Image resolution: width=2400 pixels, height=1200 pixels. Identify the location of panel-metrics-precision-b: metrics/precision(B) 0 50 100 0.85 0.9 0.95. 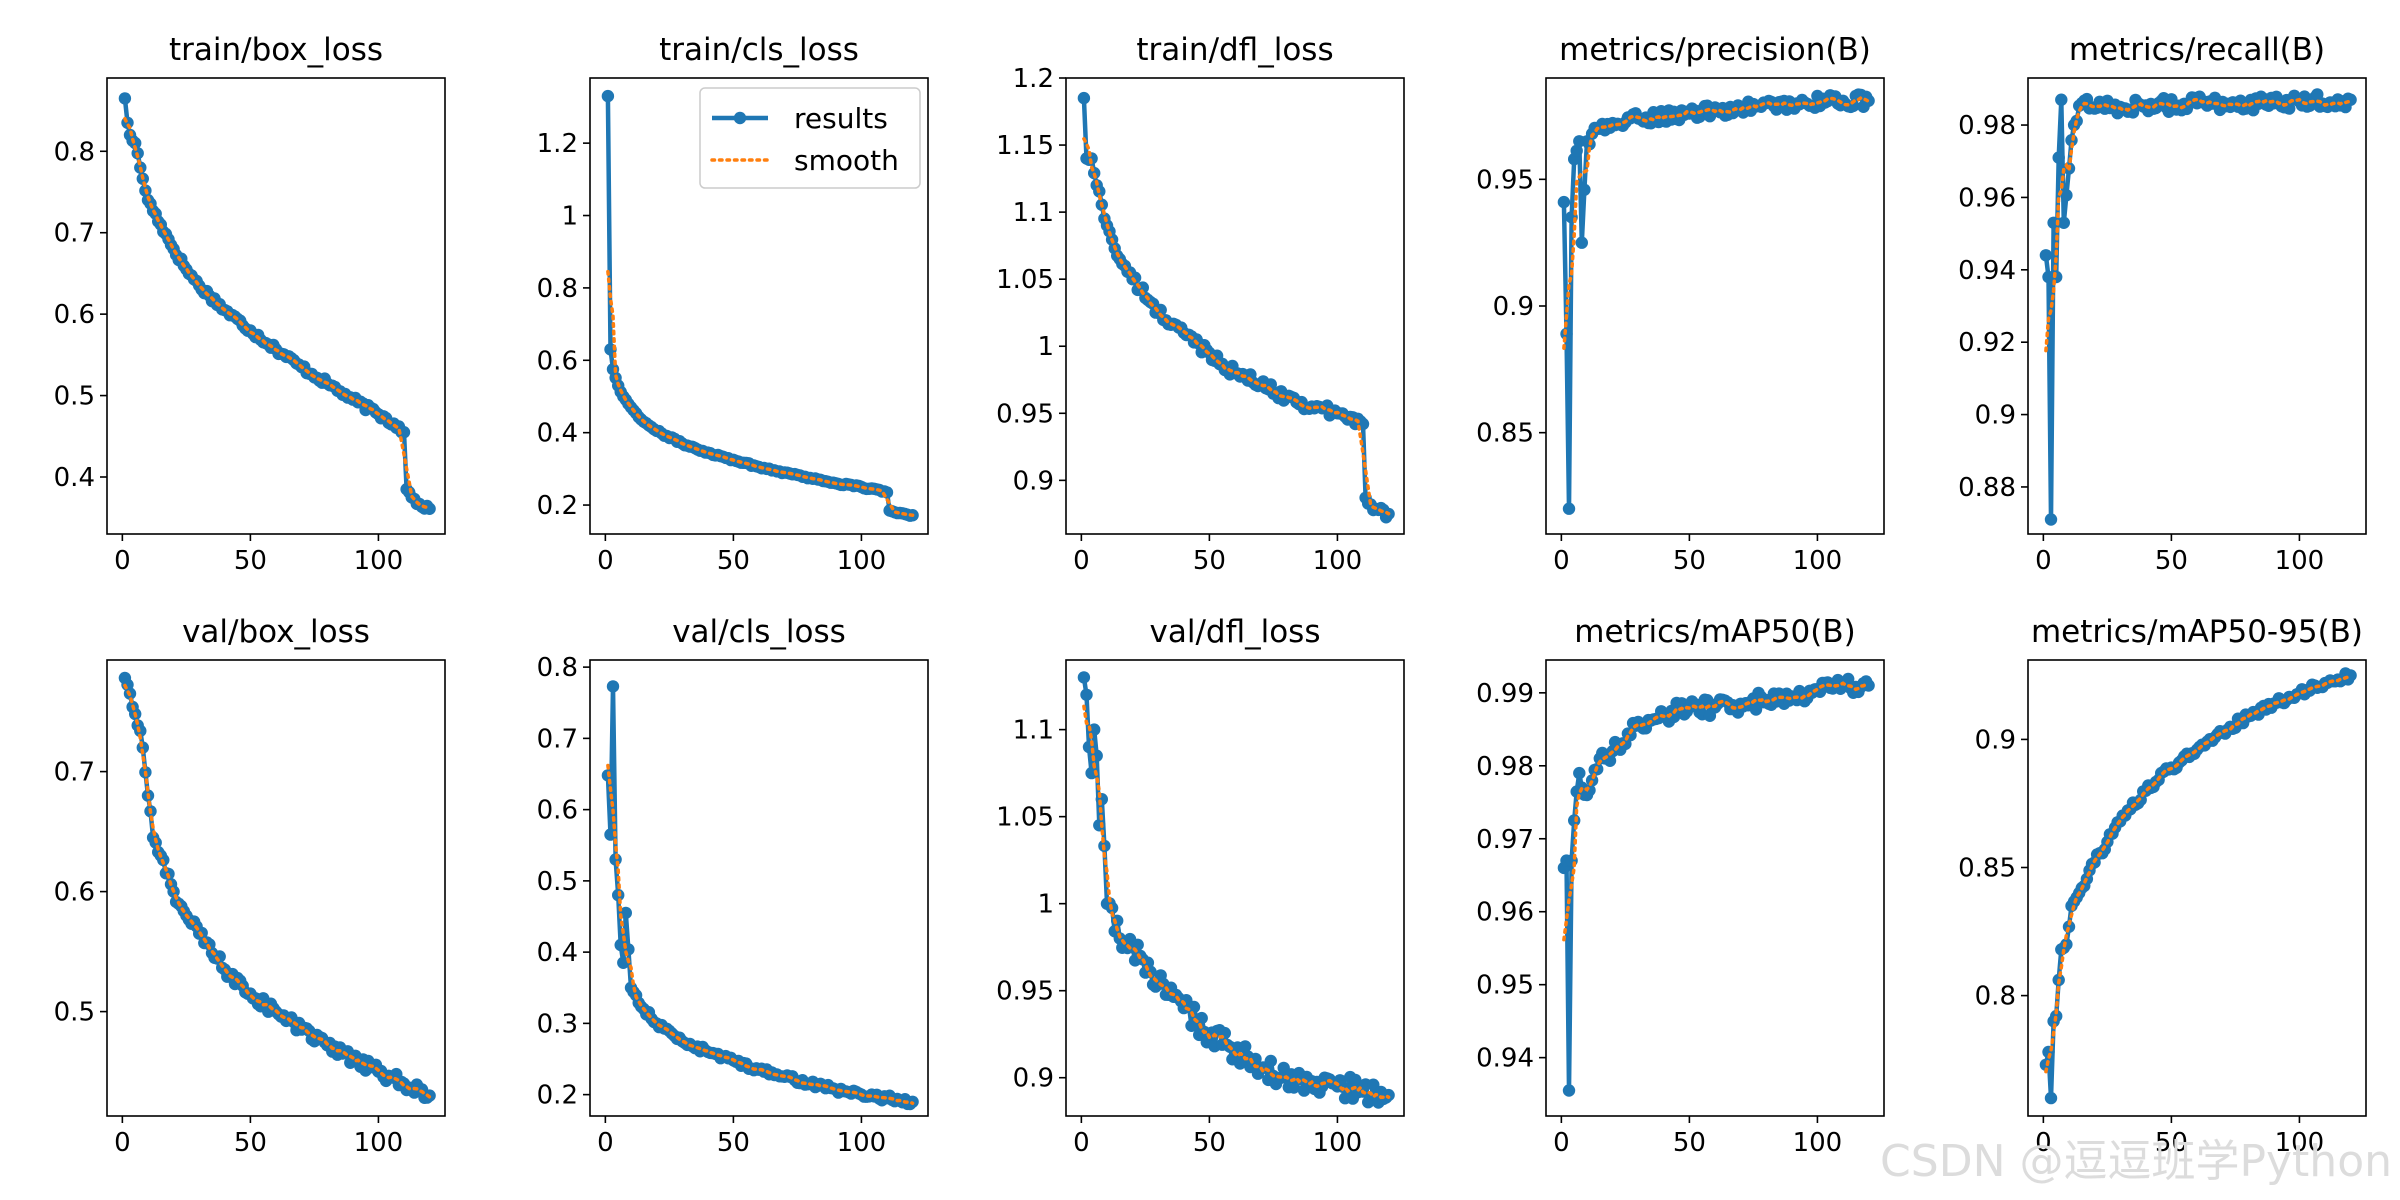
(1680, 304).